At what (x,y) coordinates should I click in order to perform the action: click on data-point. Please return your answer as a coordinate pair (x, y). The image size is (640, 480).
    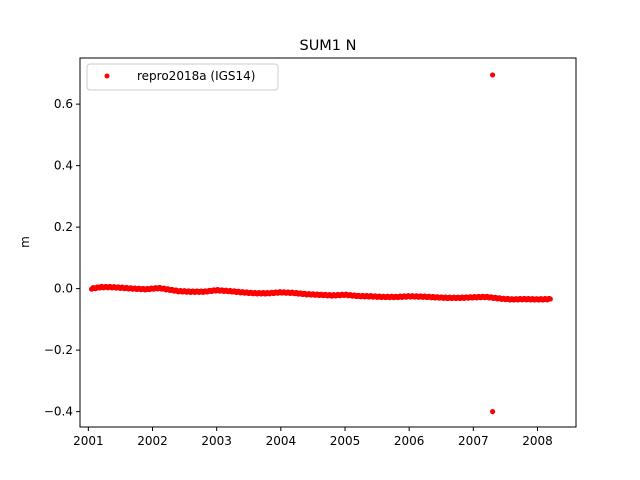
    Looking at the image, I should click on (550, 299).